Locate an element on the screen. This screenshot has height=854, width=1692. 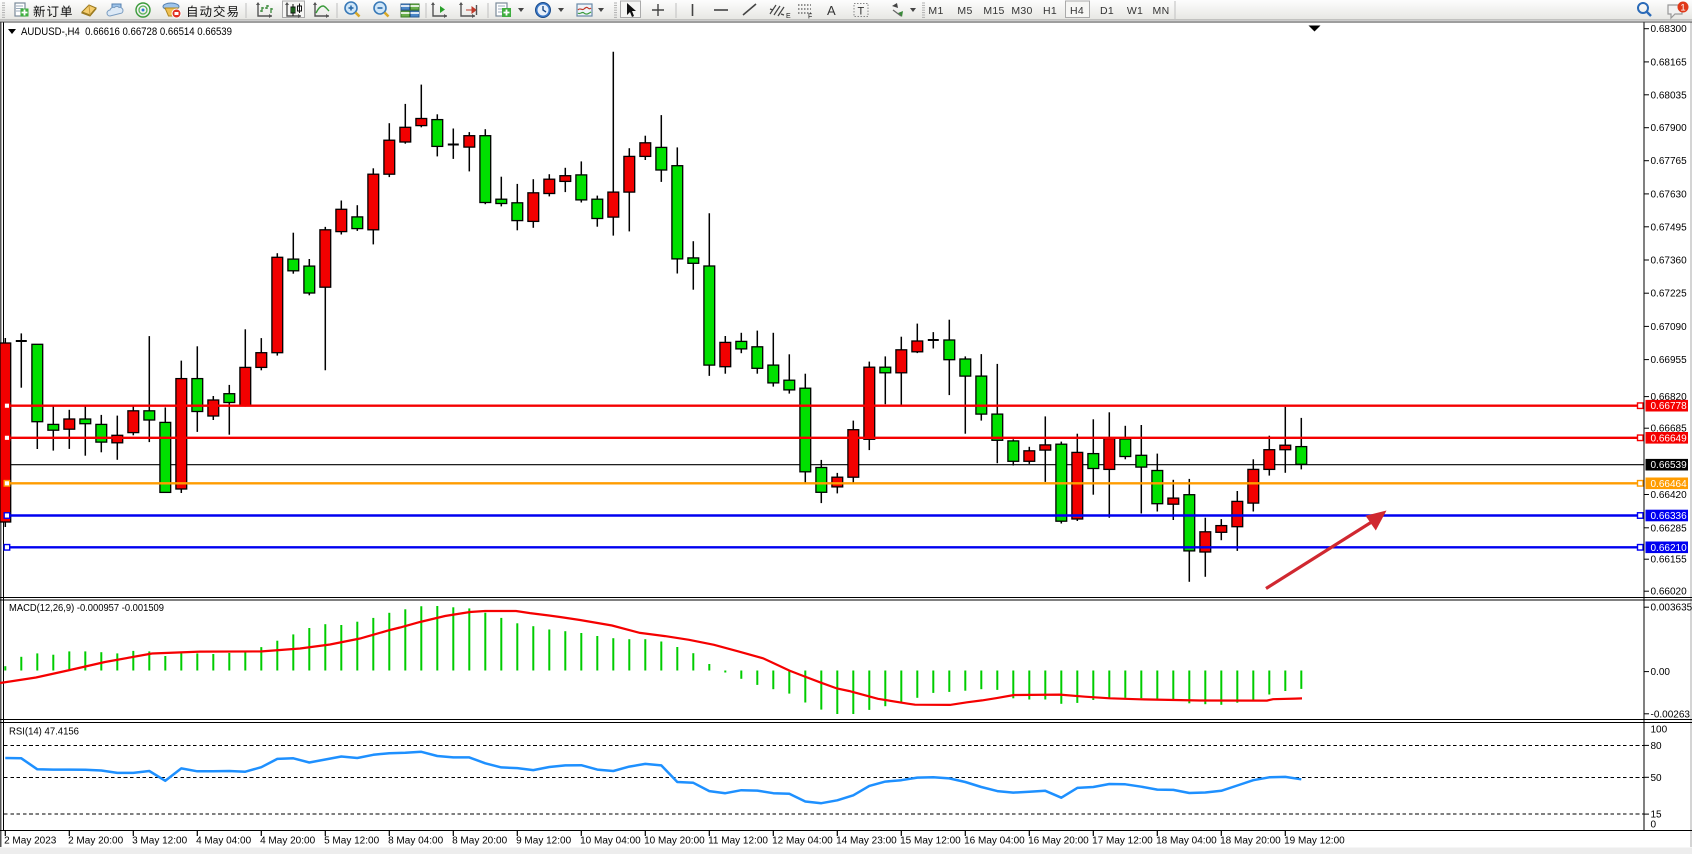
svg-text: E is located at coordinates (788, 16).